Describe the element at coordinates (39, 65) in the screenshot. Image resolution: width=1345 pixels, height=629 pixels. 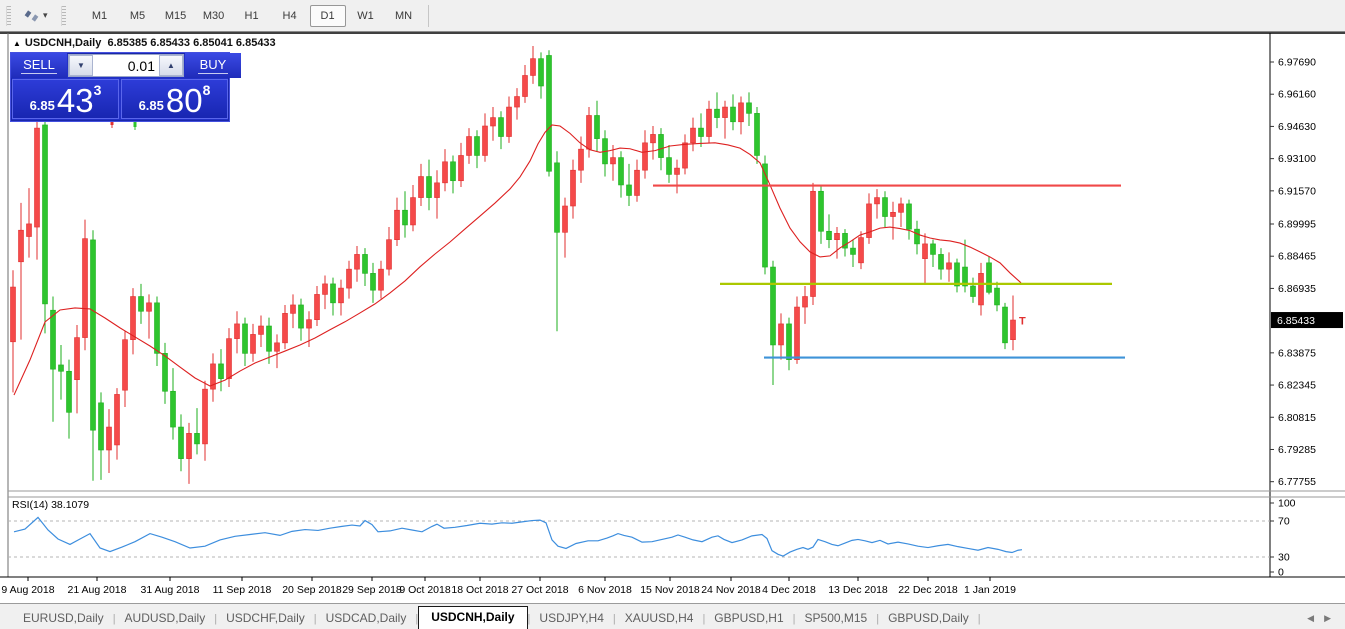
I see `sell-button: SELL` at that location.